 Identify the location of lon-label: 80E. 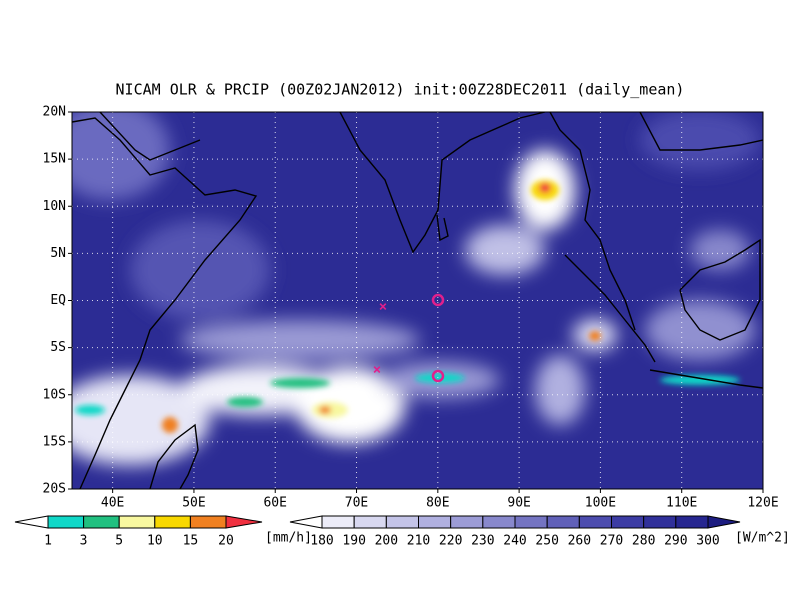
(437, 503).